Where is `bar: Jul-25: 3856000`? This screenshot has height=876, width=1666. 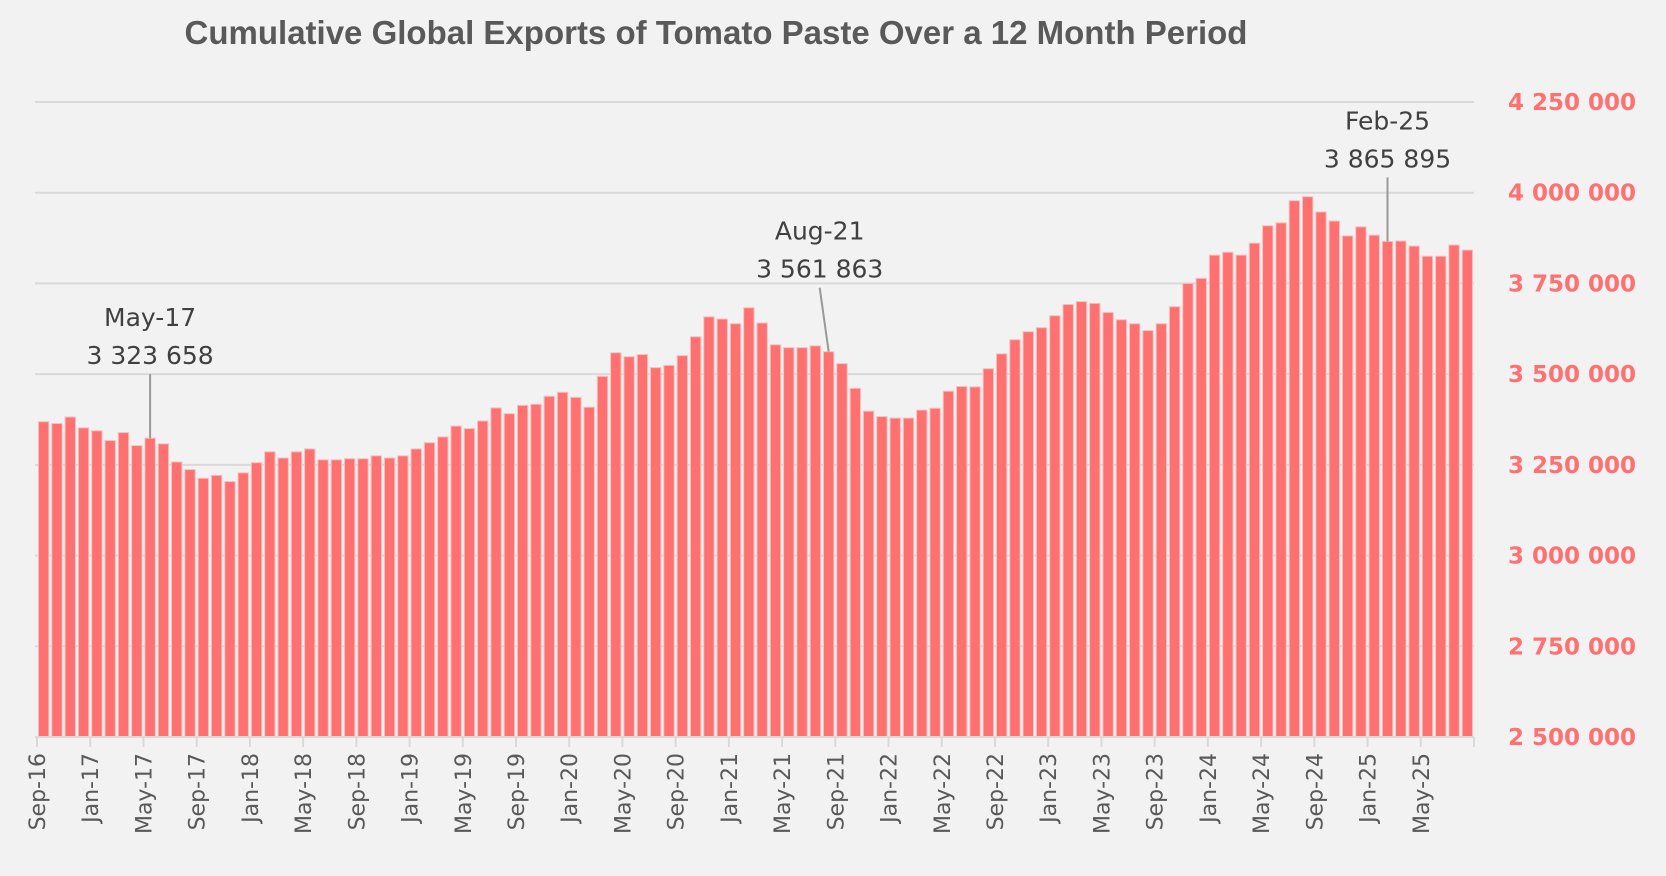 bar: Jul-25: 3856000 is located at coordinates (1454, 491).